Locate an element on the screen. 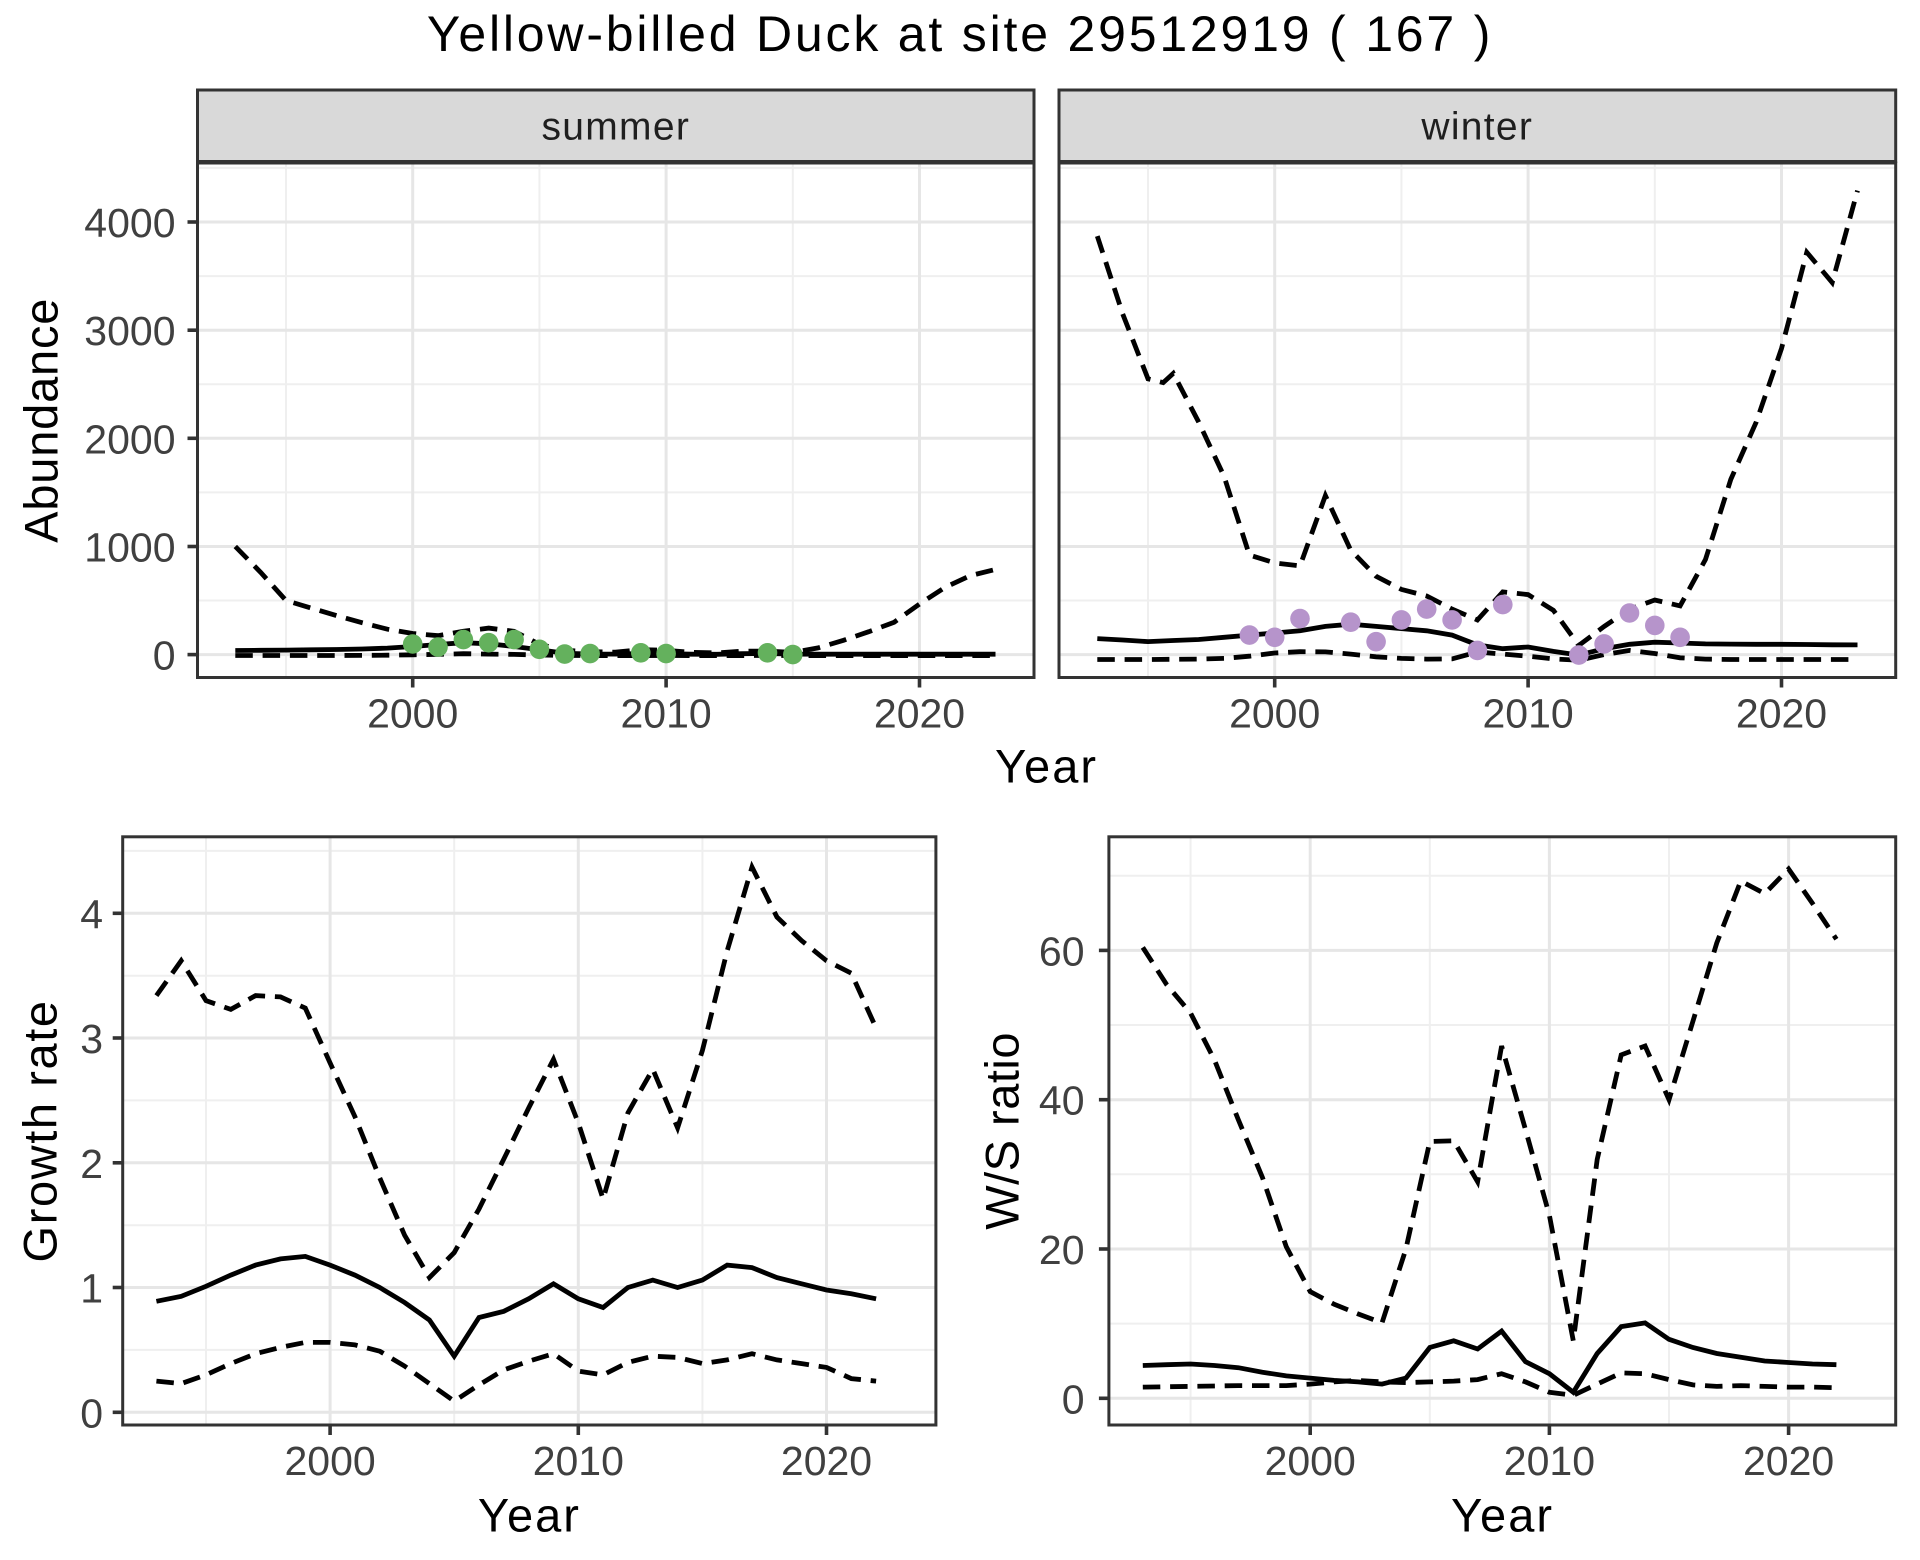 The width and height of the screenshot is (1920, 1560). svg-text: Abundance is located at coordinates (41, 420).